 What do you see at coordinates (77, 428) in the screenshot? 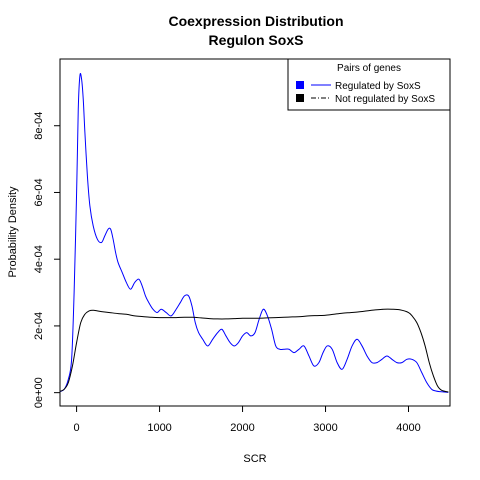
I see `x-tick-label: 0` at bounding box center [77, 428].